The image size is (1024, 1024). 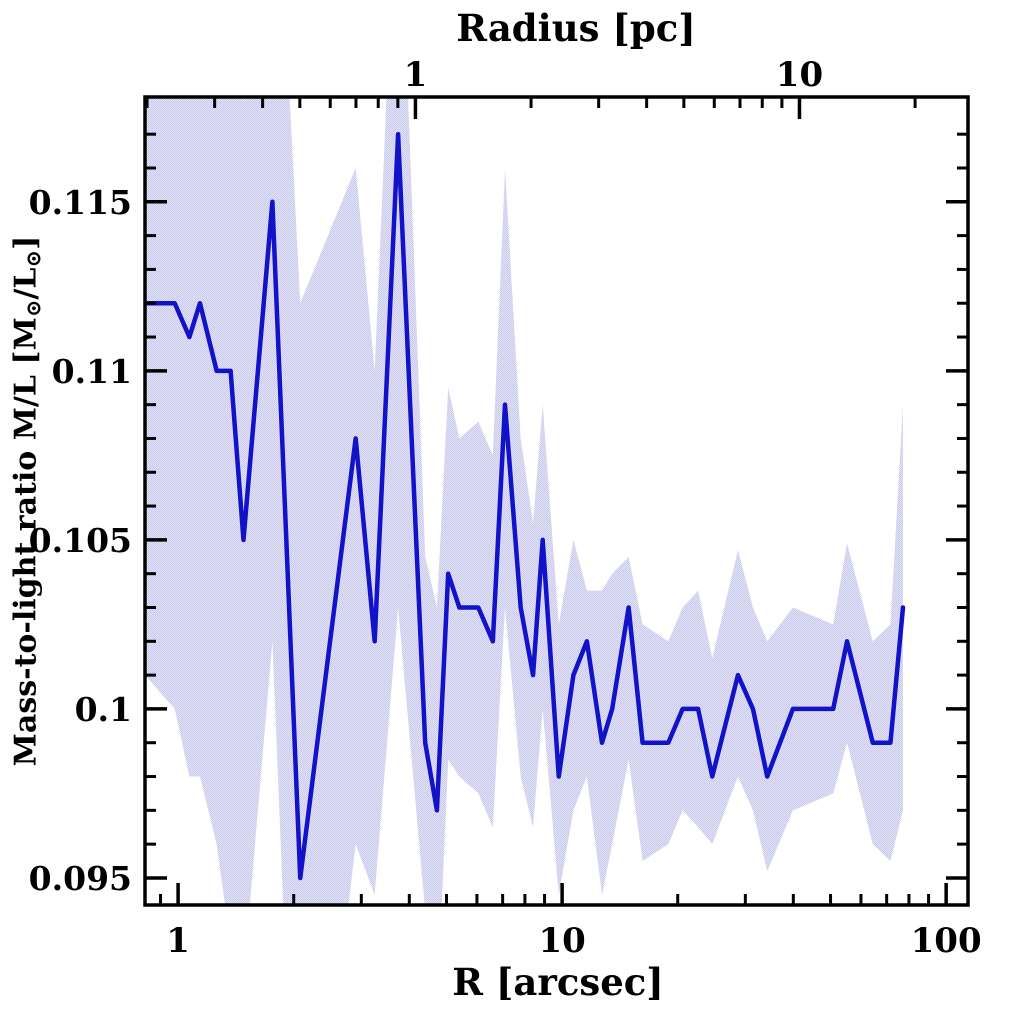 What do you see at coordinates (946, 941) in the screenshot?
I see `x-tick-label: 100` at bounding box center [946, 941].